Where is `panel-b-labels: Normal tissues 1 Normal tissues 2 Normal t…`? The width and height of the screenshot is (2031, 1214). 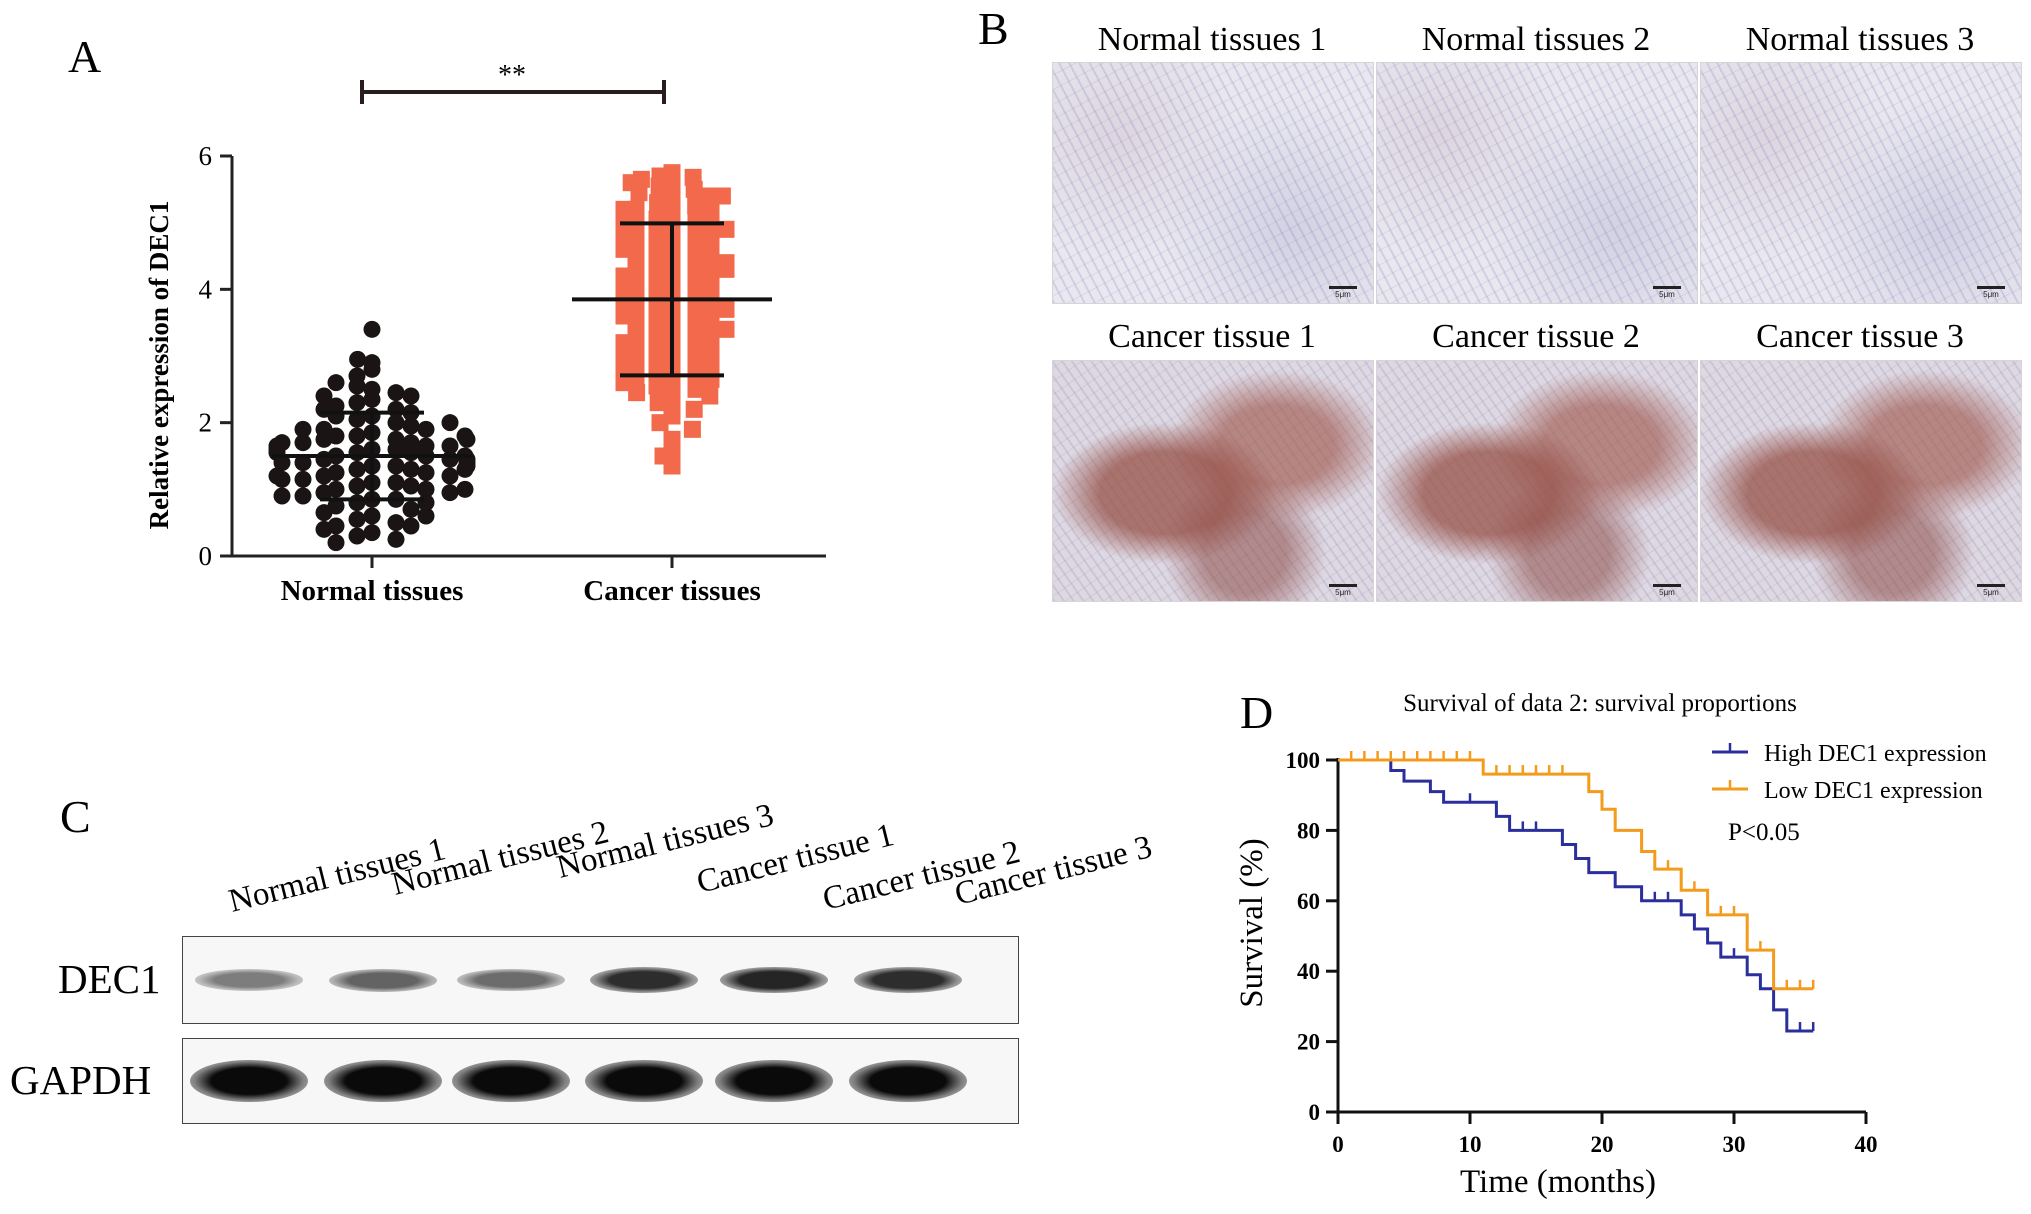 panel-b-labels: Normal tissues 1 Normal tissues 2 Normal t… is located at coordinates (1536, 188).